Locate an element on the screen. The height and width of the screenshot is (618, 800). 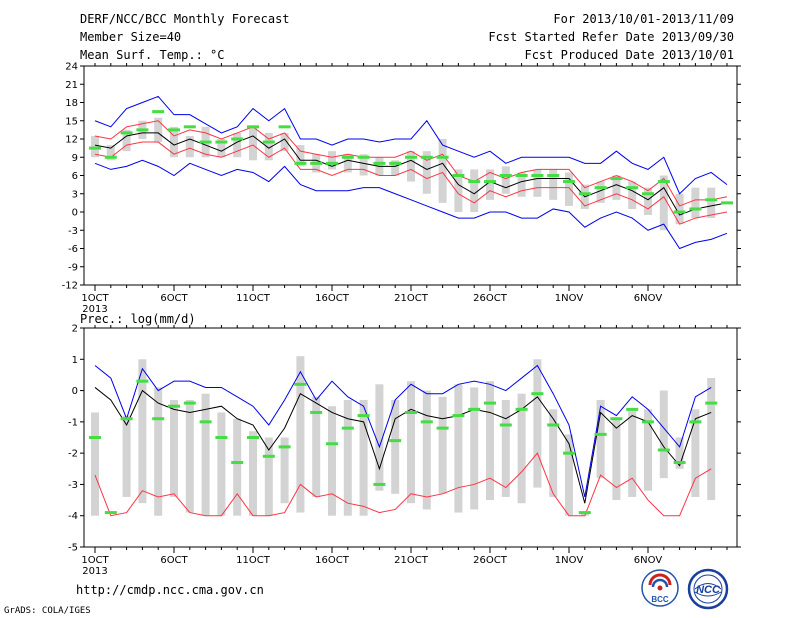
prec-xtick-label: 11OCT is located at coordinates (253, 560).